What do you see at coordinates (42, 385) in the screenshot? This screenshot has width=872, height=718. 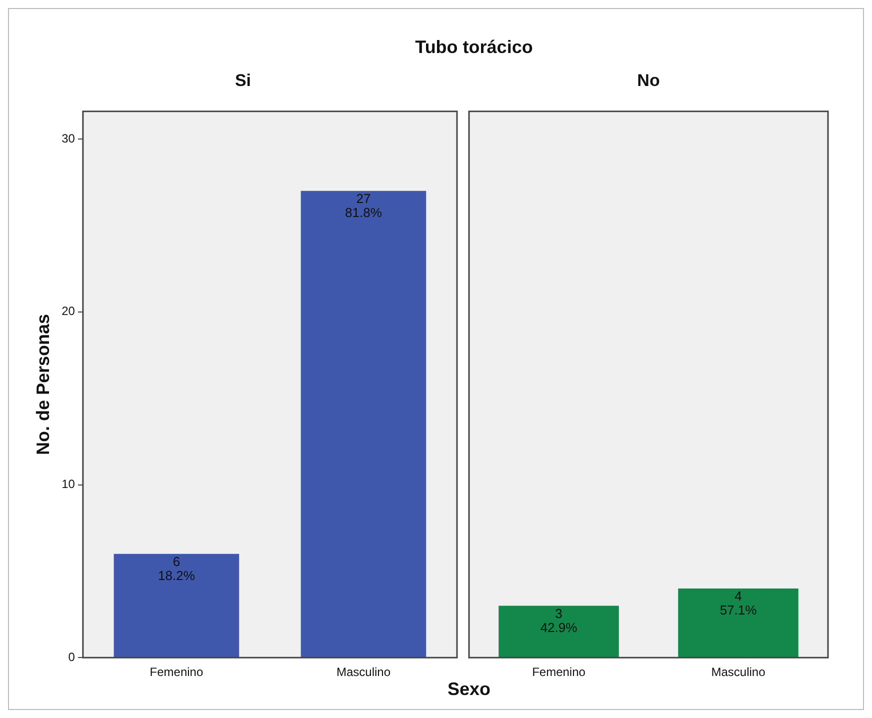 I see `y-axis-title: No. de Personas` at bounding box center [42, 385].